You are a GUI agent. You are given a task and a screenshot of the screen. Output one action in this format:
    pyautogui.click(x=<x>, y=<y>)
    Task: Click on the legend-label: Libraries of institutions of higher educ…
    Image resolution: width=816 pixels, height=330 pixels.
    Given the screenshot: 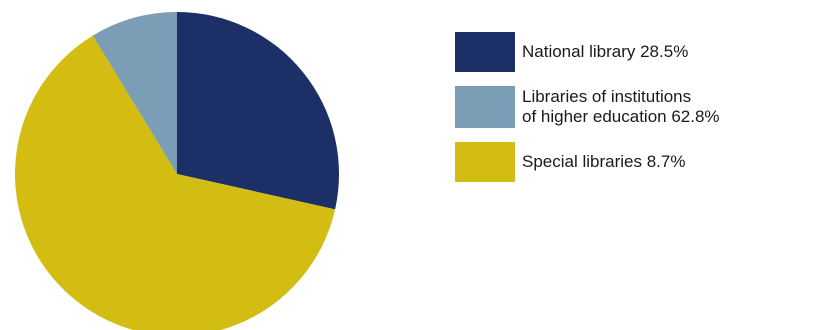 What is the action you would take?
    pyautogui.click(x=621, y=106)
    